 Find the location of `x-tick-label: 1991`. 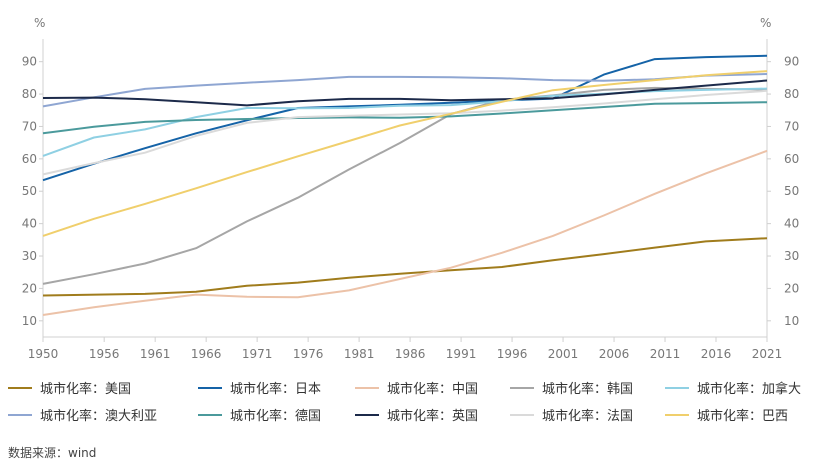

x-tick-label: 1991 is located at coordinates (461, 354).